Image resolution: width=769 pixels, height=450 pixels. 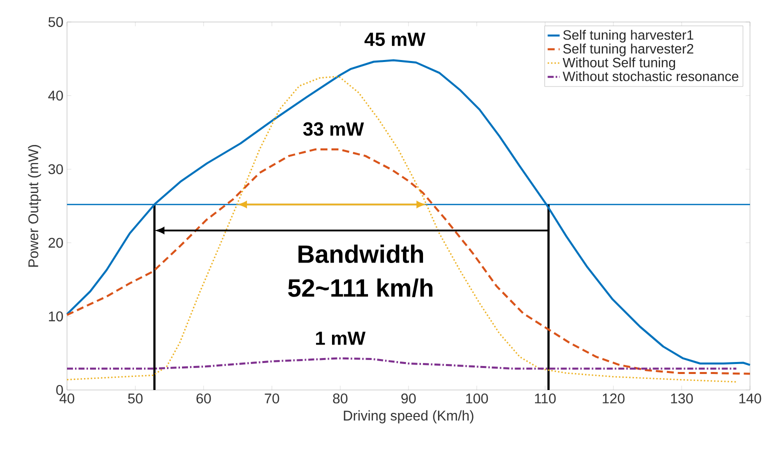 What do you see at coordinates (650, 76) in the screenshot?
I see `legend-label: Without stochastic resonance` at bounding box center [650, 76].